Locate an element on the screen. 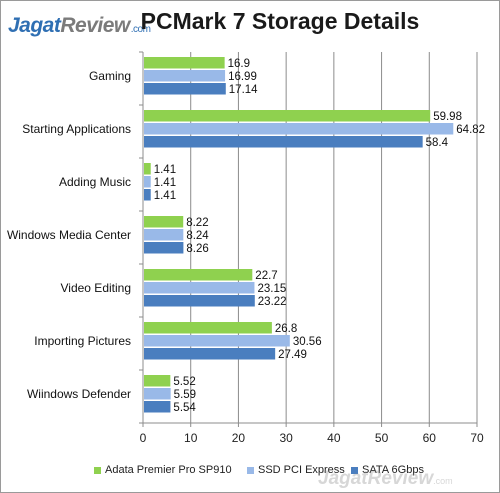 The width and height of the screenshot is (500, 493). data-label: 16.99 is located at coordinates (242, 77).